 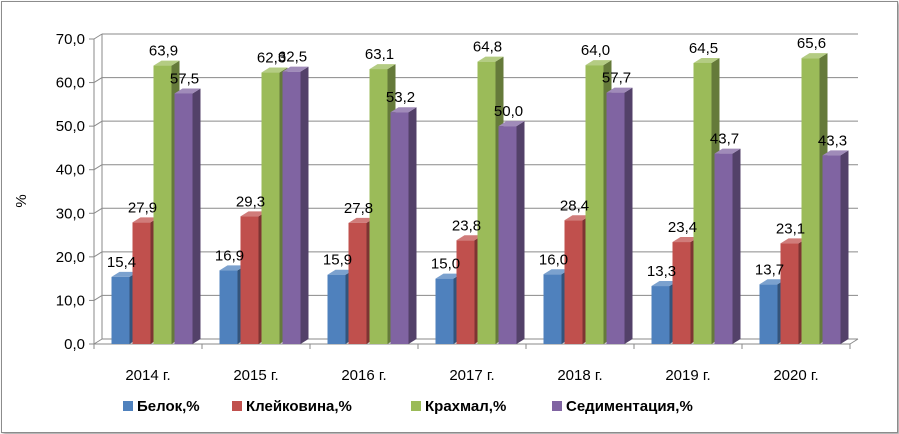 What do you see at coordinates (595, 50) in the screenshot?
I see `data-label: 64,0` at bounding box center [595, 50].